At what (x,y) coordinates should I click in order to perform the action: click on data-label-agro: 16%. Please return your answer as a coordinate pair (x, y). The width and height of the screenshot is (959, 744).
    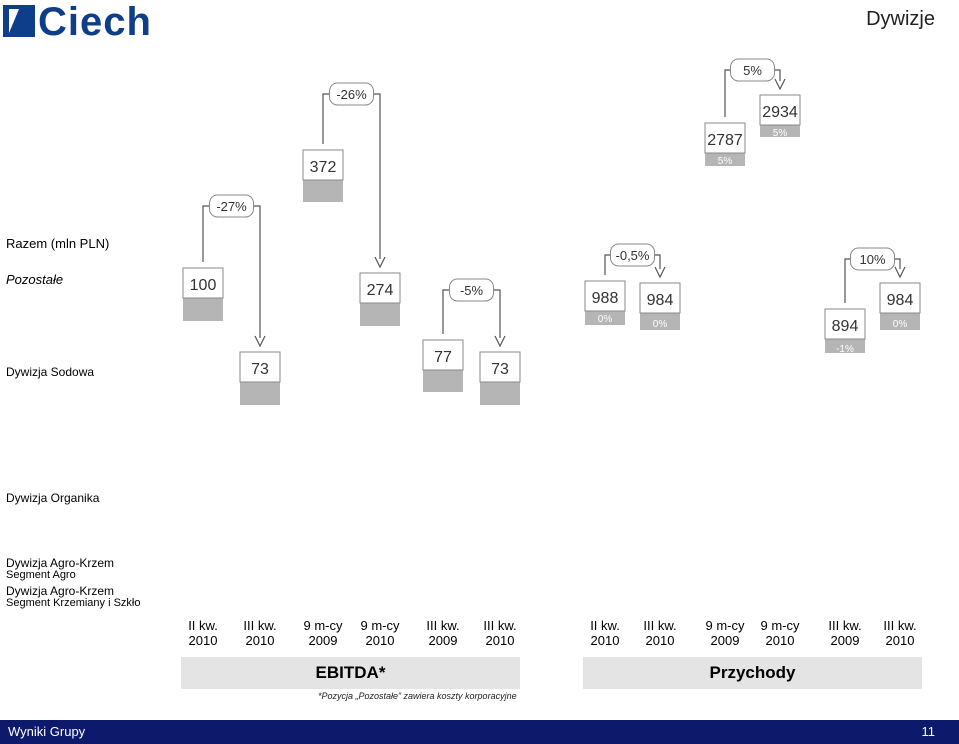
    Looking at the image, I should click on (500, 570).